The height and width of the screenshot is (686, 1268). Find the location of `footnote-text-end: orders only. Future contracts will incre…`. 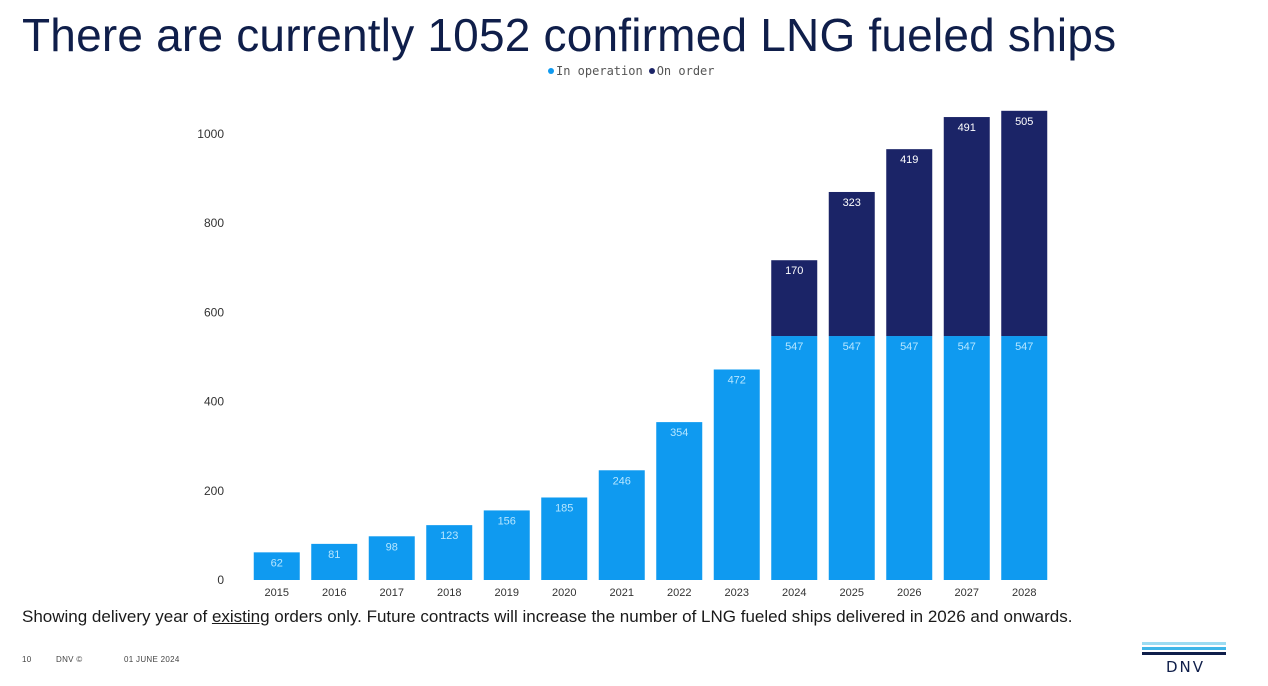

footnote-text-end: orders only. Future contracts will incre… is located at coordinates (671, 616).